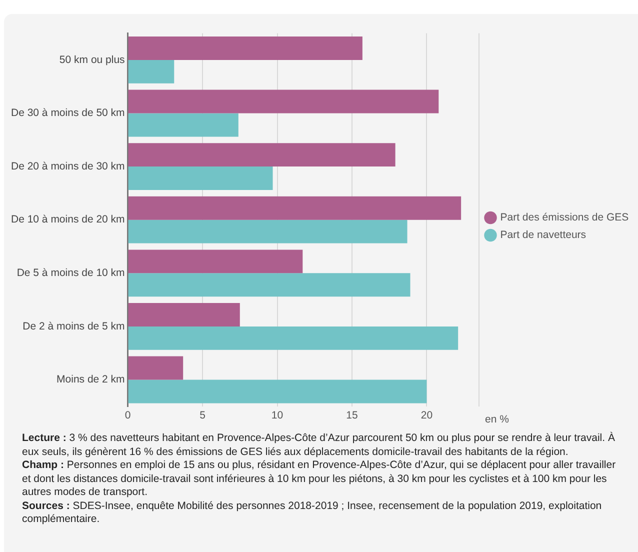 The height and width of the screenshot is (552, 638). What do you see at coordinates (426, 416) in the screenshot?
I see `x-tick-label: 20` at bounding box center [426, 416].